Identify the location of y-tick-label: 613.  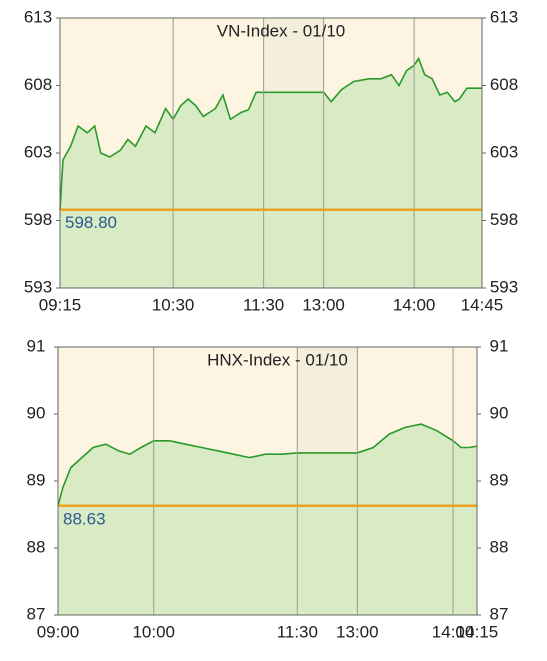
(38, 16).